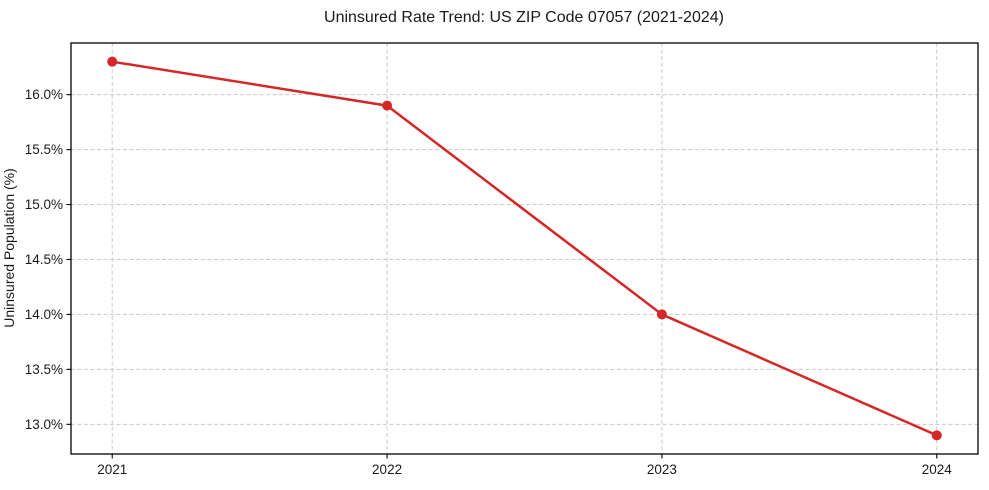  What do you see at coordinates (44, 94) in the screenshot?
I see `y-tick-label: 16.0%` at bounding box center [44, 94].